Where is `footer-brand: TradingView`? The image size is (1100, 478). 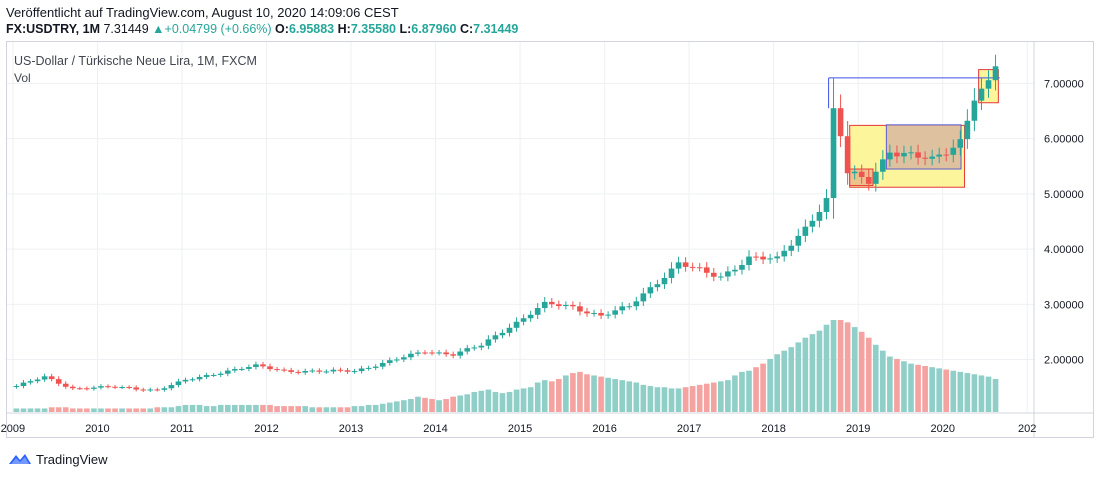 footer-brand: TradingView is located at coordinates (58, 459).